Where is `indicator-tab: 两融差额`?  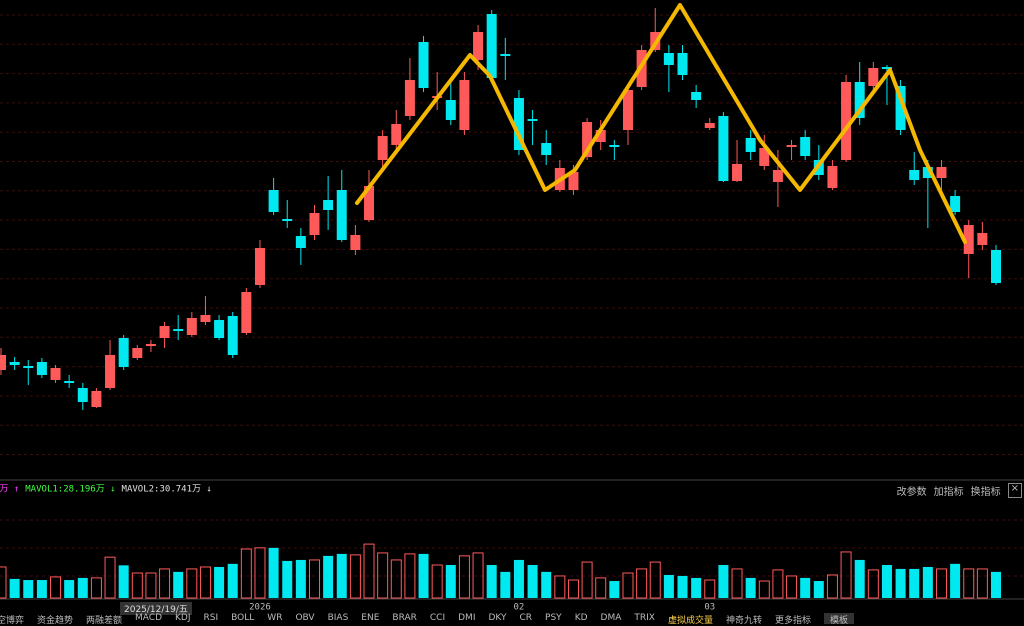
indicator-tab: 两融差额 is located at coordinates (104, 621).